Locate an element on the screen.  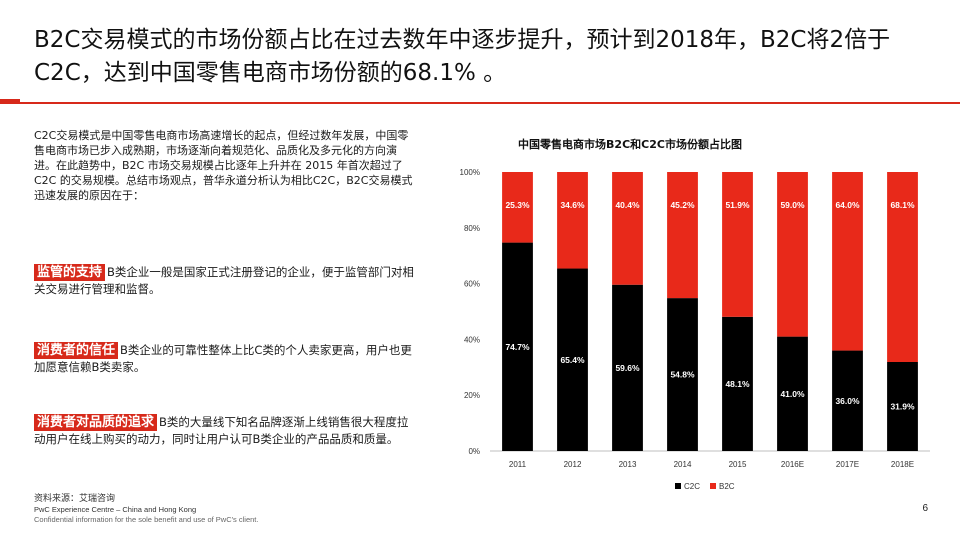
bar-b2c-2015 is located at coordinates (737, 244).